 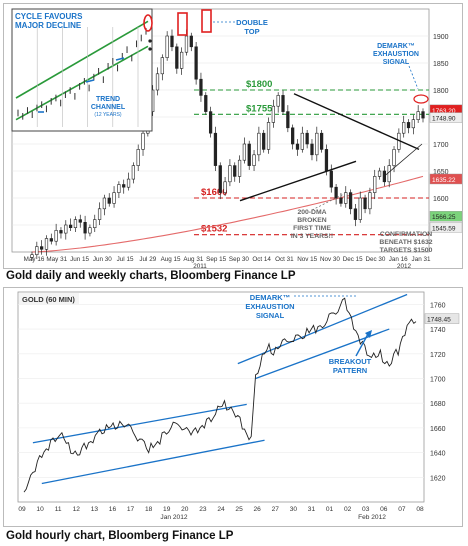 What do you see at coordinates (108, 99) in the screenshot?
I see `inset-channel-label-line1: TREND` at bounding box center [108, 99].